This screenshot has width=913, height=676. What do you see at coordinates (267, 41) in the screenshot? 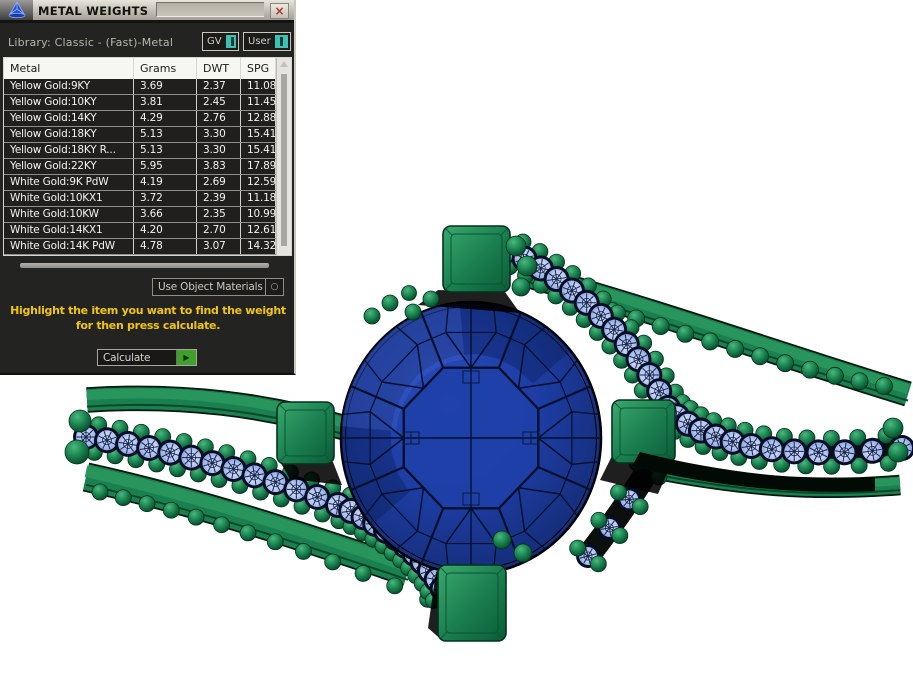
I see `user-toggle-button: User` at bounding box center [267, 41].